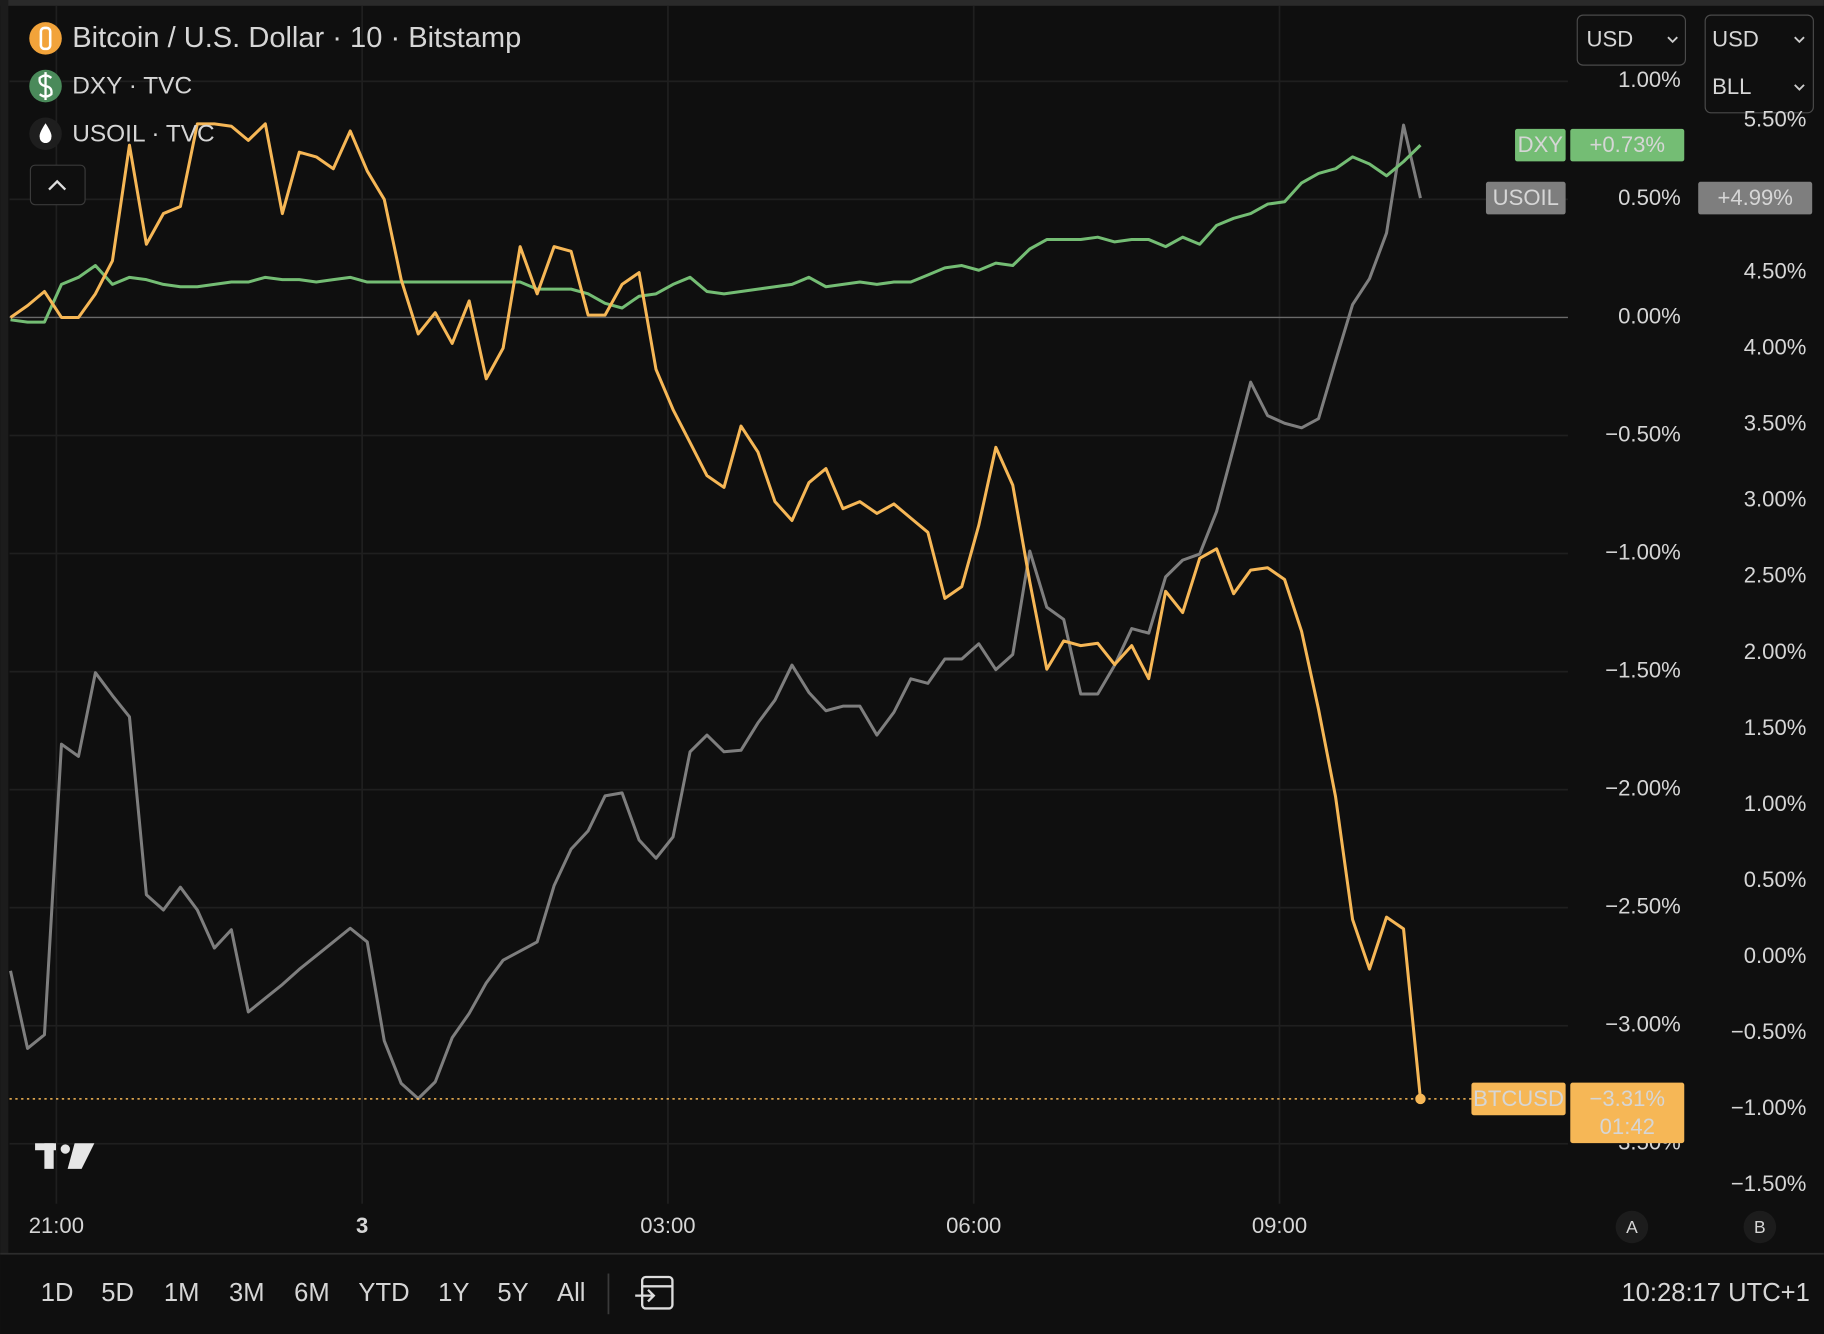 This screenshot has width=1824, height=1334. I want to click on btc-icon, so click(45, 38).